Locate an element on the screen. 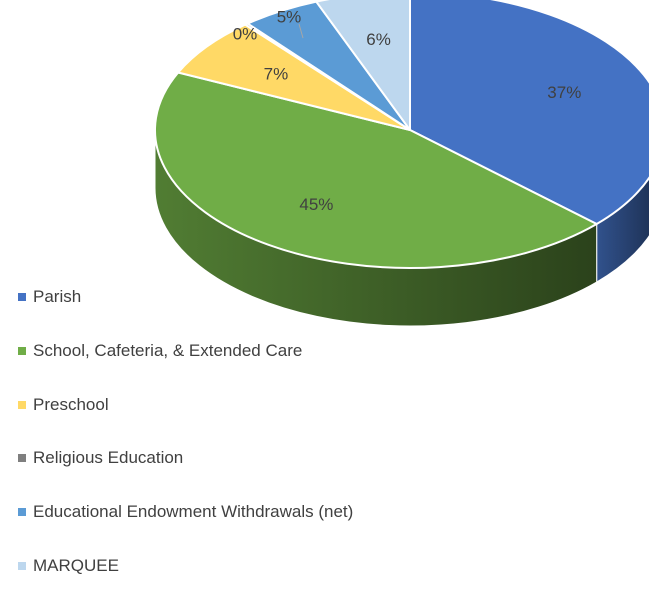 The image size is (649, 611). legend-item-marquee: MARQUEE is located at coordinates (185, 565).